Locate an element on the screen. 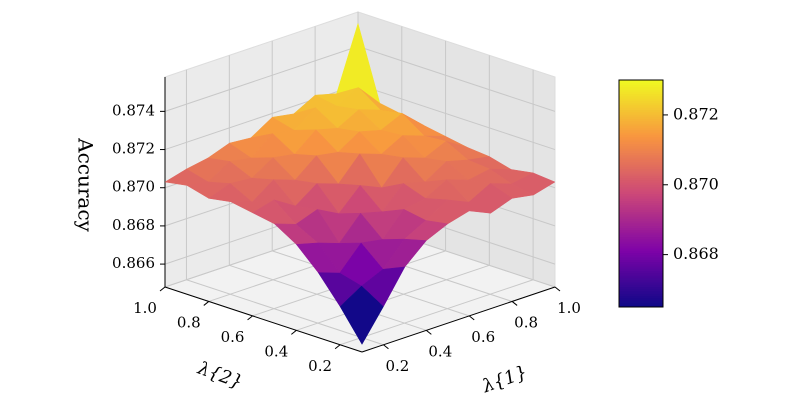 Image resolution: width=789 pixels, height=418 pixels. x-tick-label: 0.6 is located at coordinates (483, 337).